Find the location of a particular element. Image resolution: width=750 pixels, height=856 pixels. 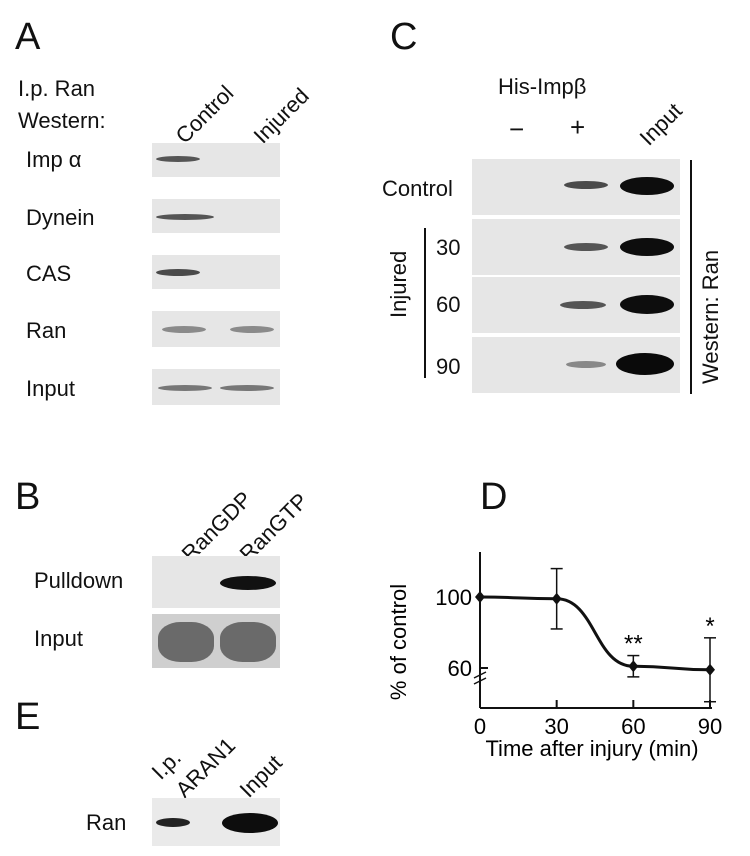

panel-b-blot-pulldown is located at coordinates (216, 582).